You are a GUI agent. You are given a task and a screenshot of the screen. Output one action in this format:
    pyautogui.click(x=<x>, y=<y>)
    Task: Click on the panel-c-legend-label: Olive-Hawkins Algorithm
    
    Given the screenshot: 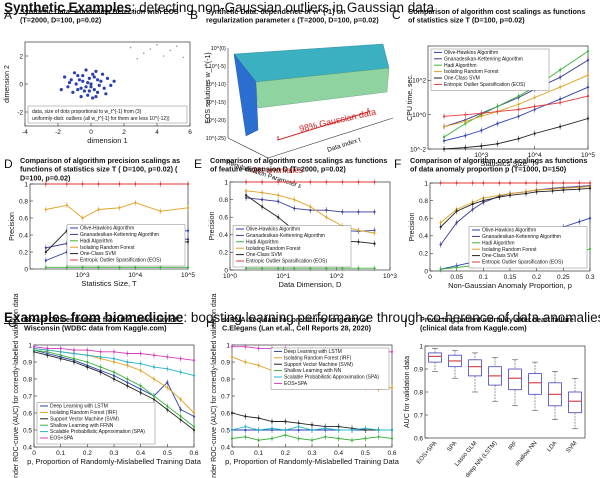 What is the action you would take?
    pyautogui.click(x=471, y=53)
    